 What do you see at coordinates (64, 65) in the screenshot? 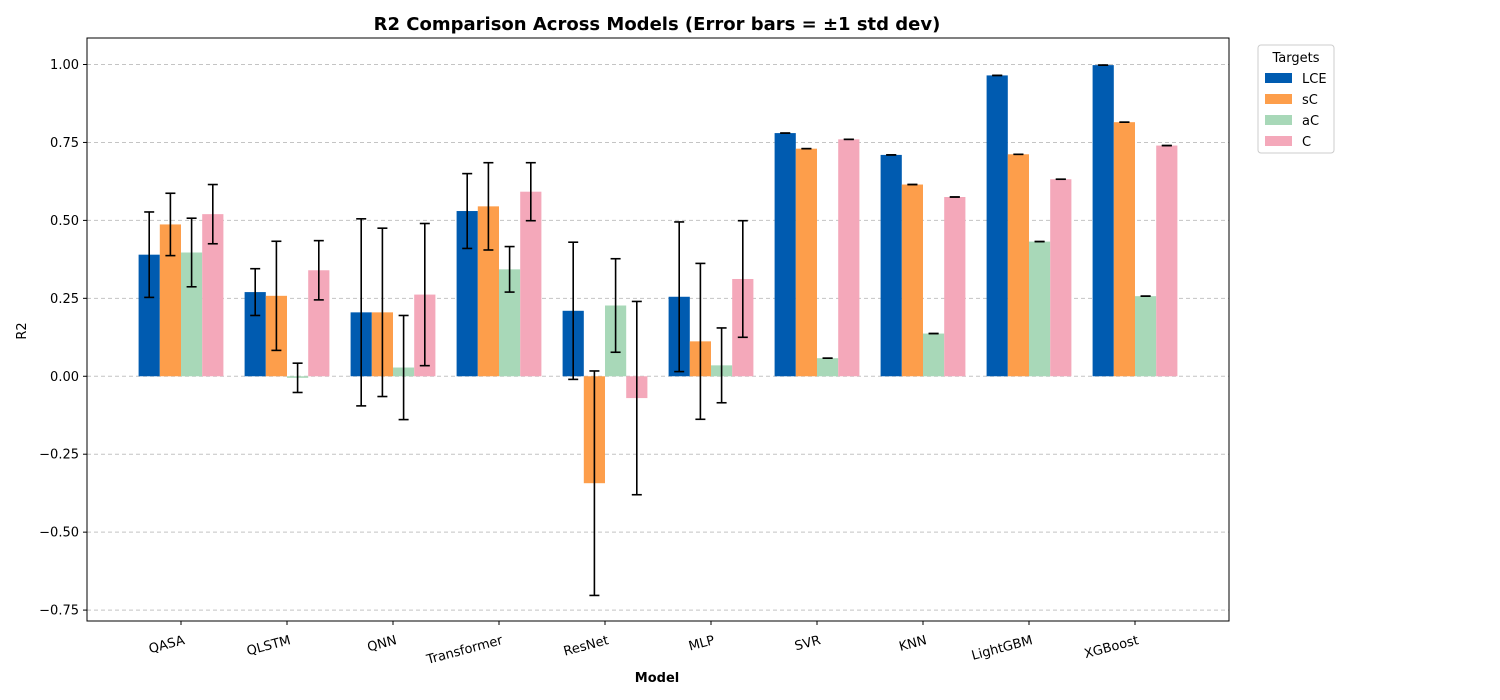
I see `y-tick-label: 1.00` at bounding box center [64, 65].